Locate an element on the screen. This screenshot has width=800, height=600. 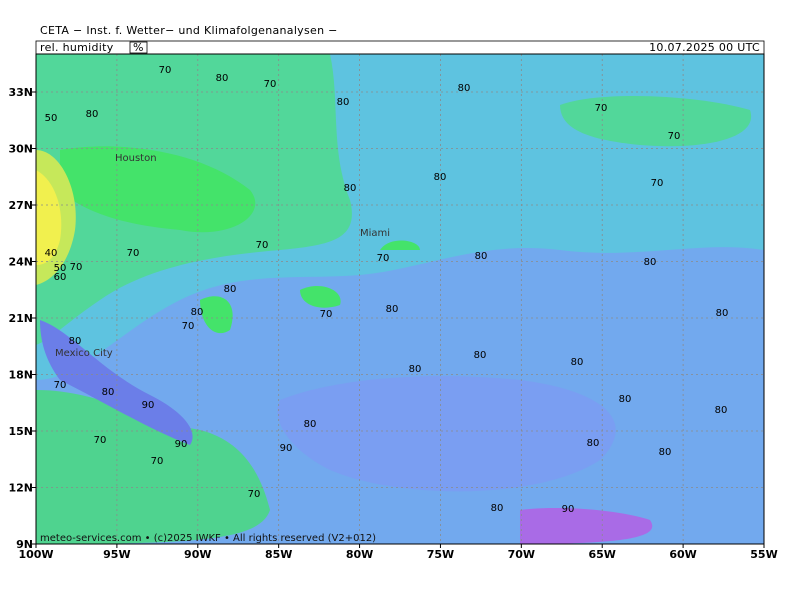
field-green-east is located at coordinates (656, 121).